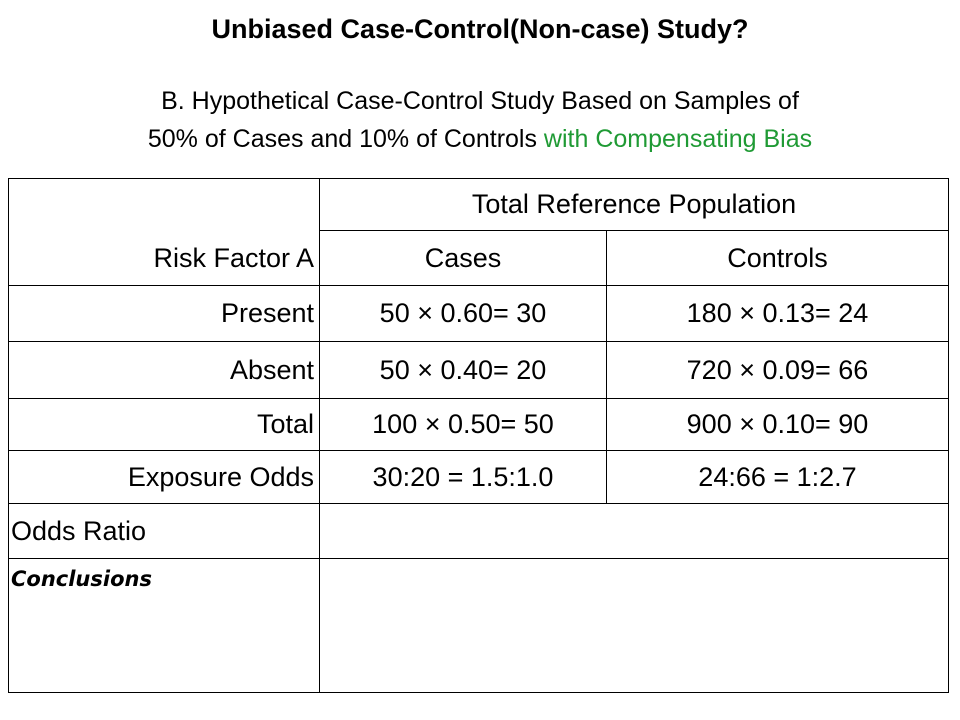 The width and height of the screenshot is (960, 720). Describe the element at coordinates (777, 424) in the screenshot. I see `controls-cell: 900 × 0.10= 90` at that location.